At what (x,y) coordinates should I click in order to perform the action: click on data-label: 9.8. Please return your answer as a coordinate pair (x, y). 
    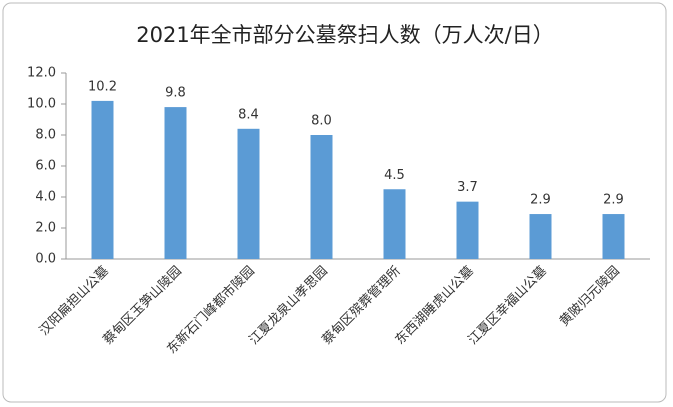
    Looking at the image, I should click on (175, 93).